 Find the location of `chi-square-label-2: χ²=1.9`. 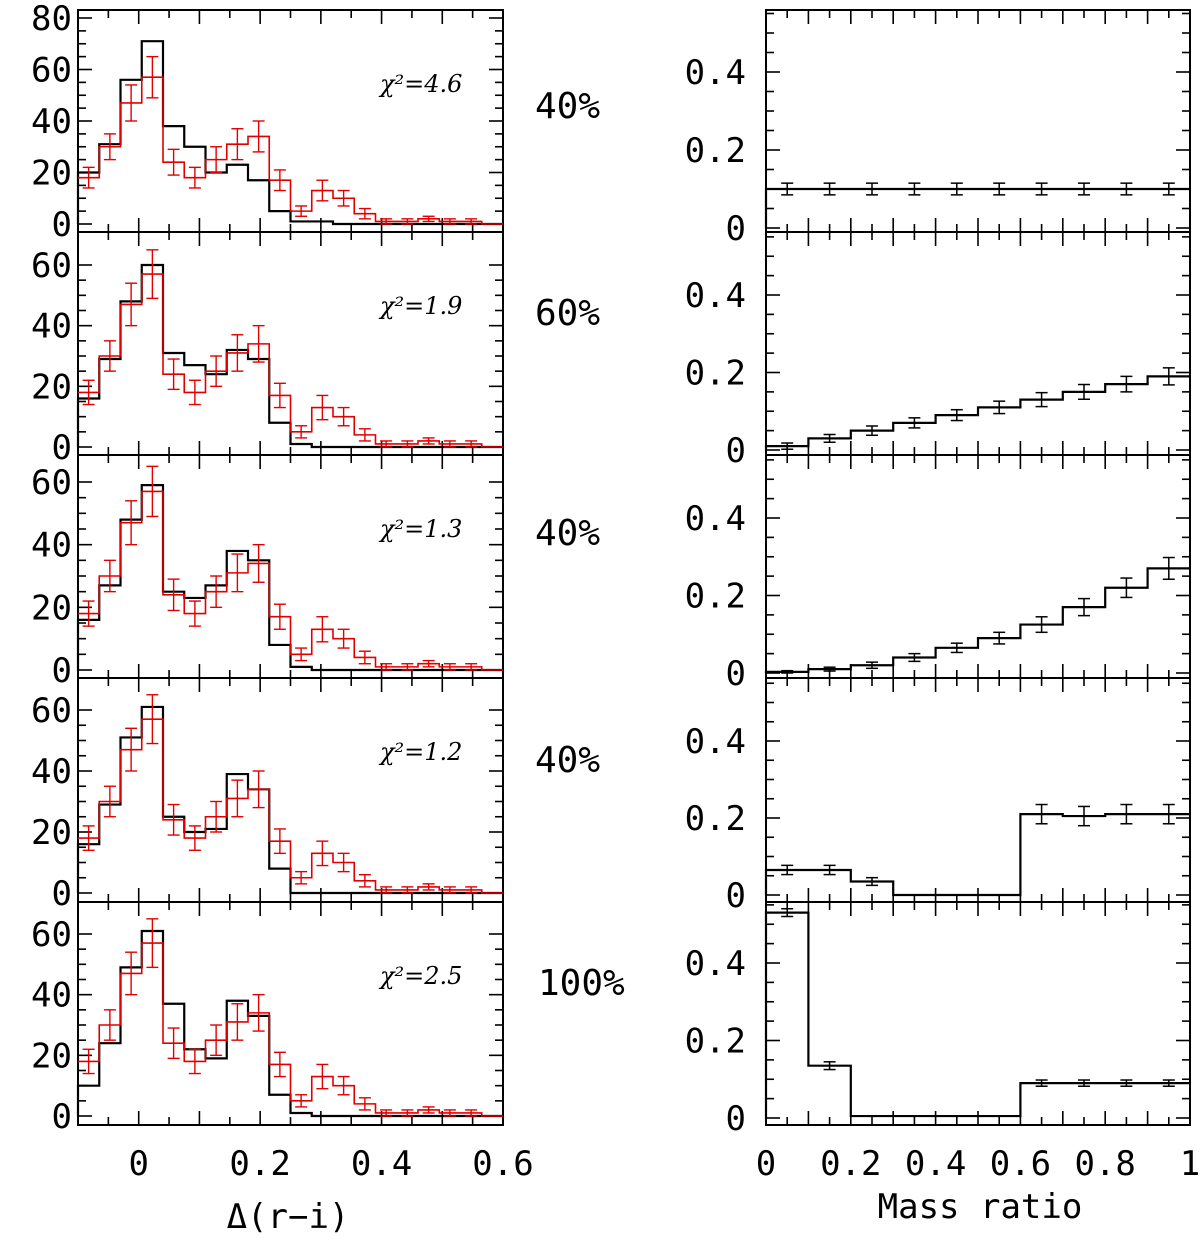

chi-square-label-2: χ²=1.9 is located at coordinates (420, 306).